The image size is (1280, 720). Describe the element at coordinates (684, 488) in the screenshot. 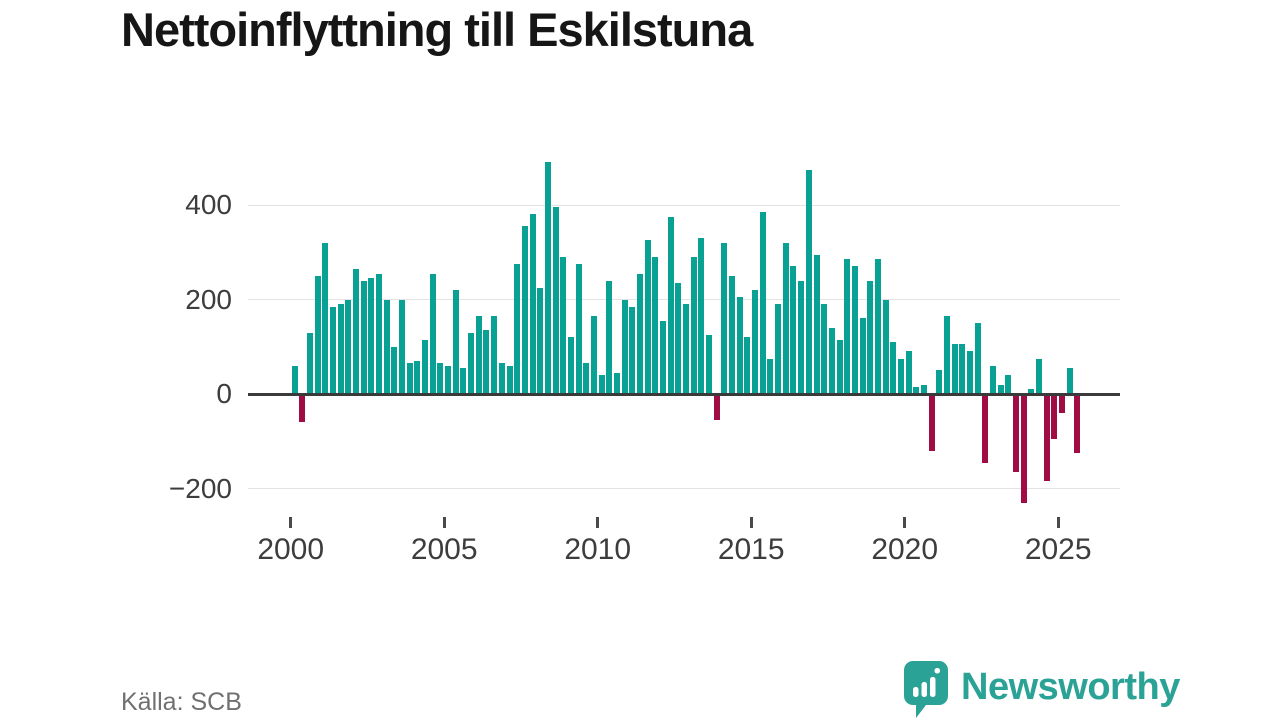

I see `gridline--200` at that location.